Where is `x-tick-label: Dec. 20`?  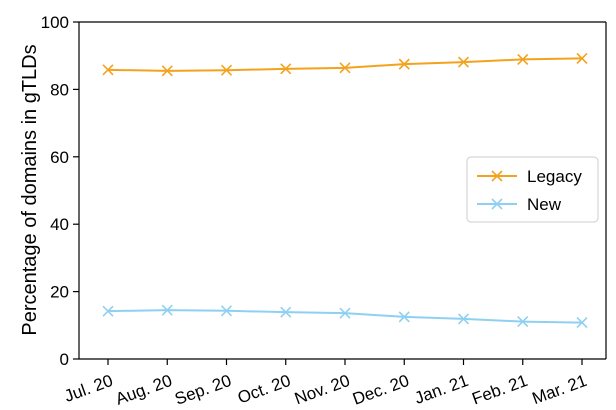 x-tick-label: Dec. 20 is located at coordinates (381, 390).